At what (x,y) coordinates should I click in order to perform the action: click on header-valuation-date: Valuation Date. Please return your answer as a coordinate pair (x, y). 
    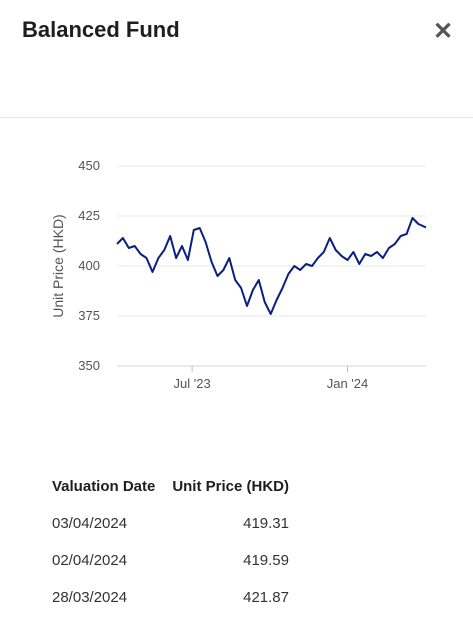
    Looking at the image, I should click on (104, 486).